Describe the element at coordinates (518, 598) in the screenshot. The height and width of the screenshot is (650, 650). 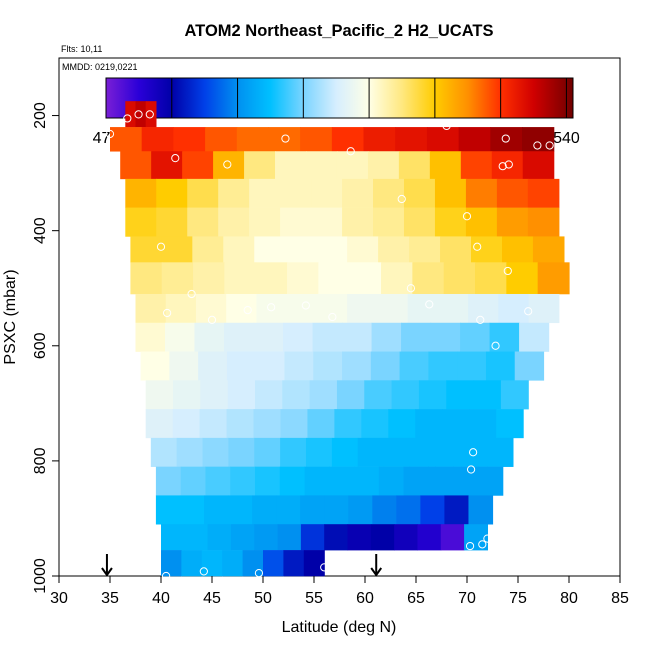
I see `x-tick-label: 75` at that location.